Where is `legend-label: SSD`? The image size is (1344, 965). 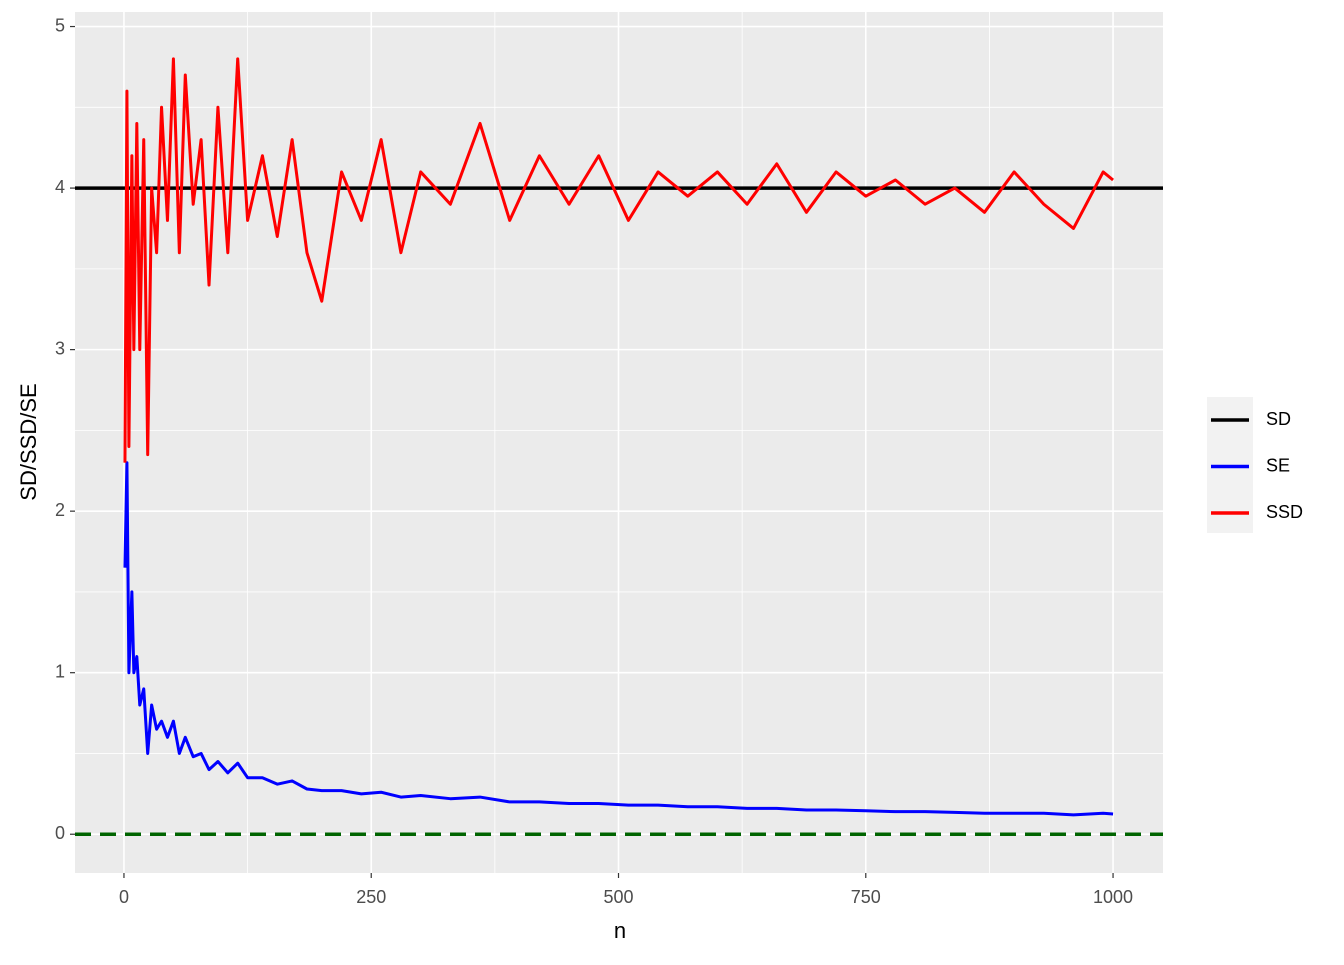 legend-label: SSD is located at coordinates (1284, 512).